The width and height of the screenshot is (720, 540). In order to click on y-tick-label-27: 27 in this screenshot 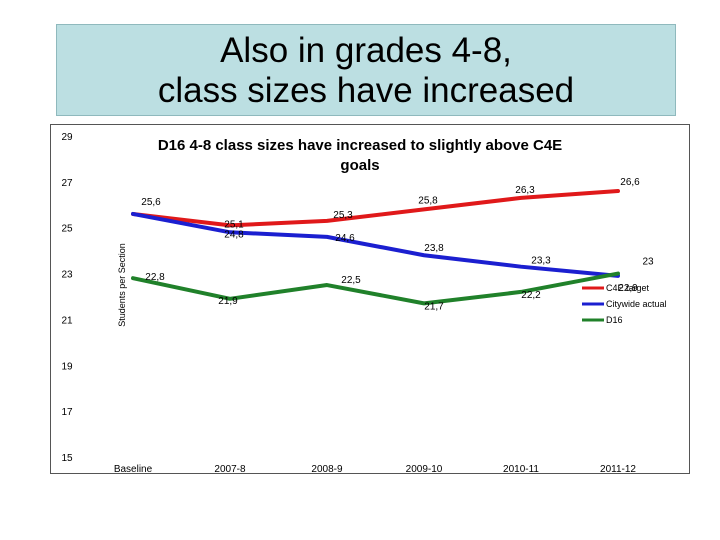, I will do `click(67, 183)`.